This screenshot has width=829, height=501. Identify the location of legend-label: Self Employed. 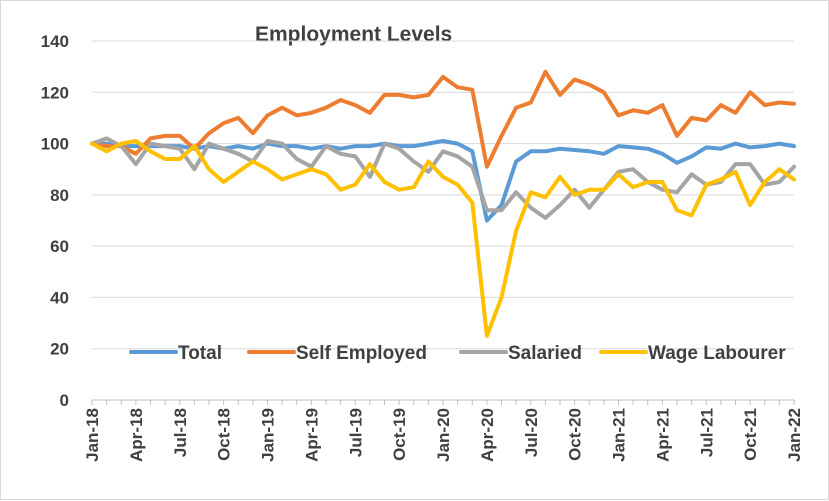
(361, 353).